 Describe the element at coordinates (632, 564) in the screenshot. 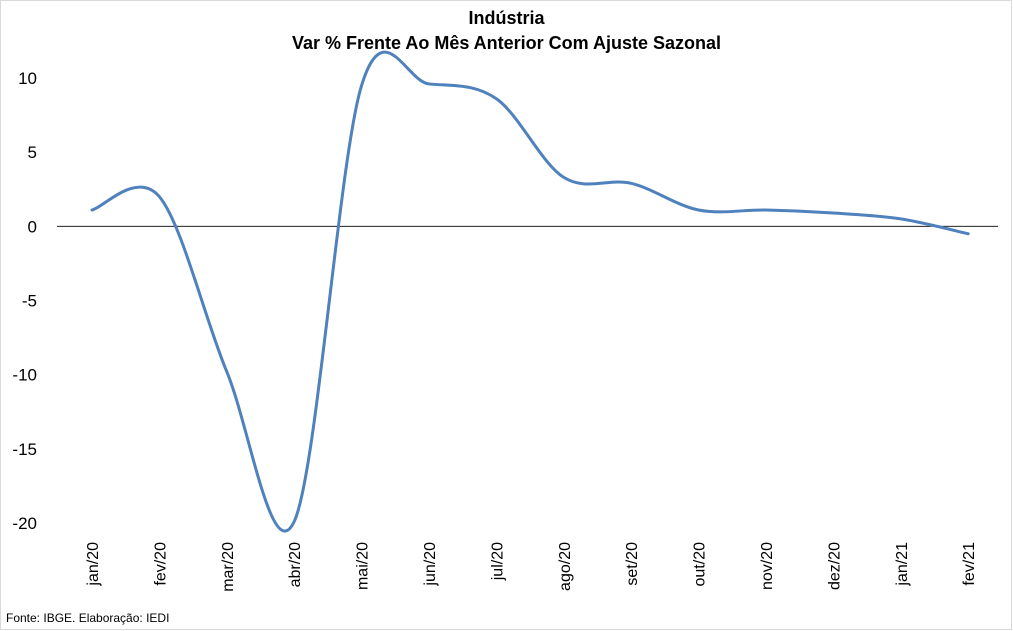

I see `x-tick-label: set/20` at that location.